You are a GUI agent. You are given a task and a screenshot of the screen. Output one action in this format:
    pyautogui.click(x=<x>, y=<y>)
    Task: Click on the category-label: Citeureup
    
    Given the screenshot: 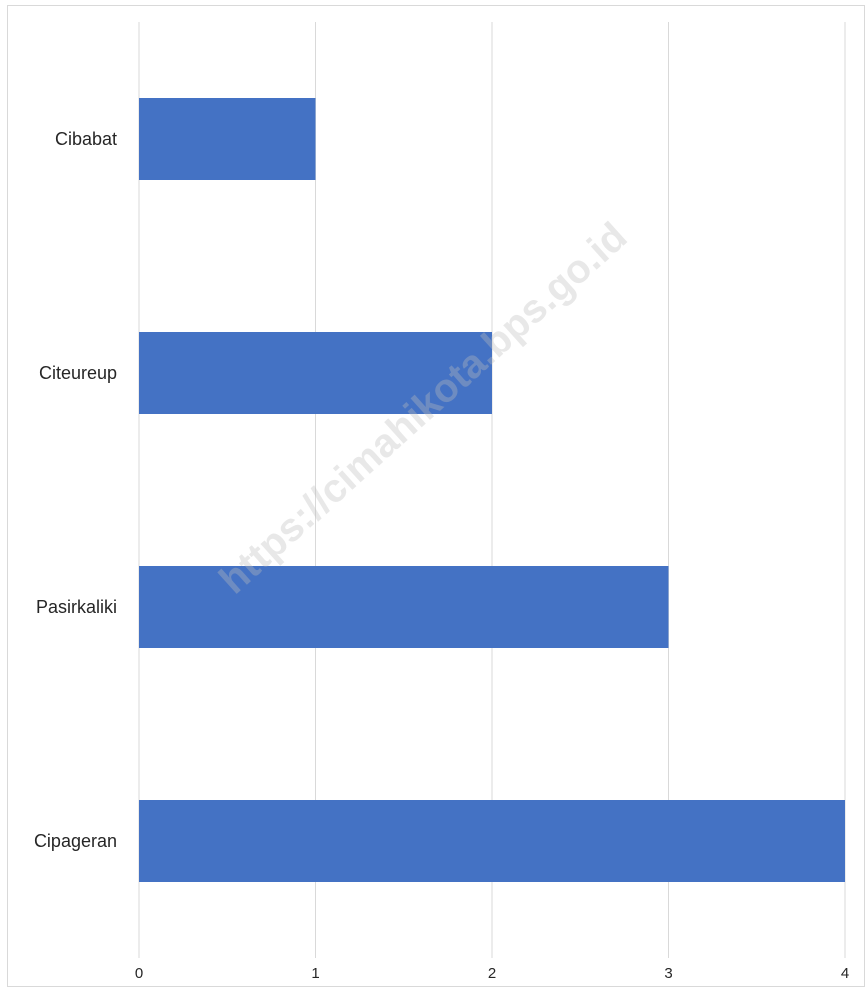 What is the action you would take?
    pyautogui.click(x=78, y=373)
    